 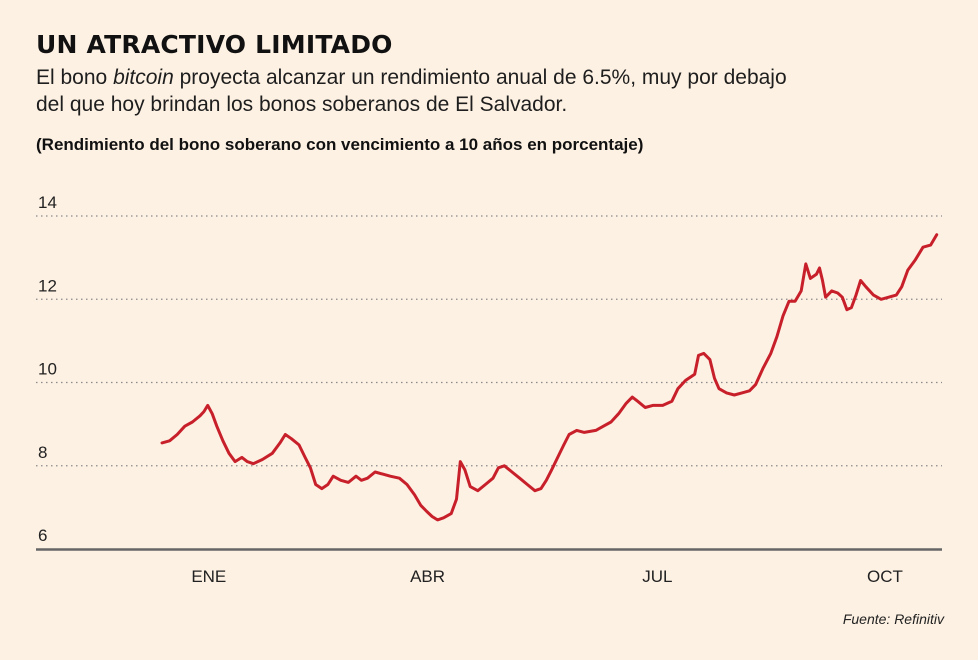 I want to click on x-tick-label-ene: ENE, so click(x=208, y=576).